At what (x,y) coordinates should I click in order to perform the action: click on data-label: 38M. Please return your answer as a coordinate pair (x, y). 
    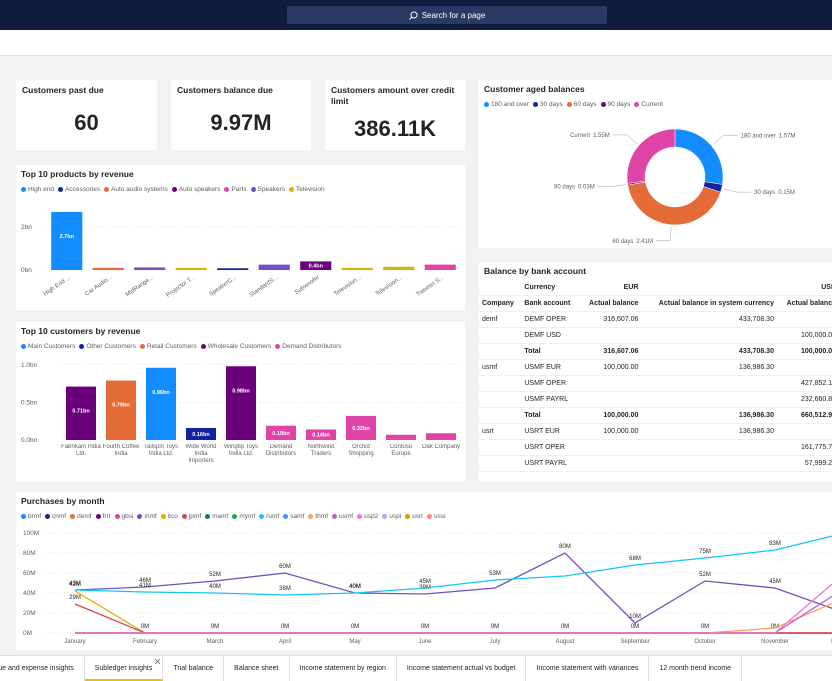
    Looking at the image, I should click on (285, 589).